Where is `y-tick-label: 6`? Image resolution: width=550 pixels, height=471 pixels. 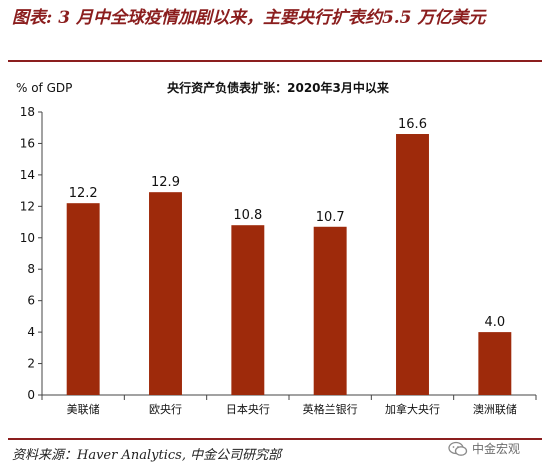
y-tick-label: 6 is located at coordinates (31, 301).